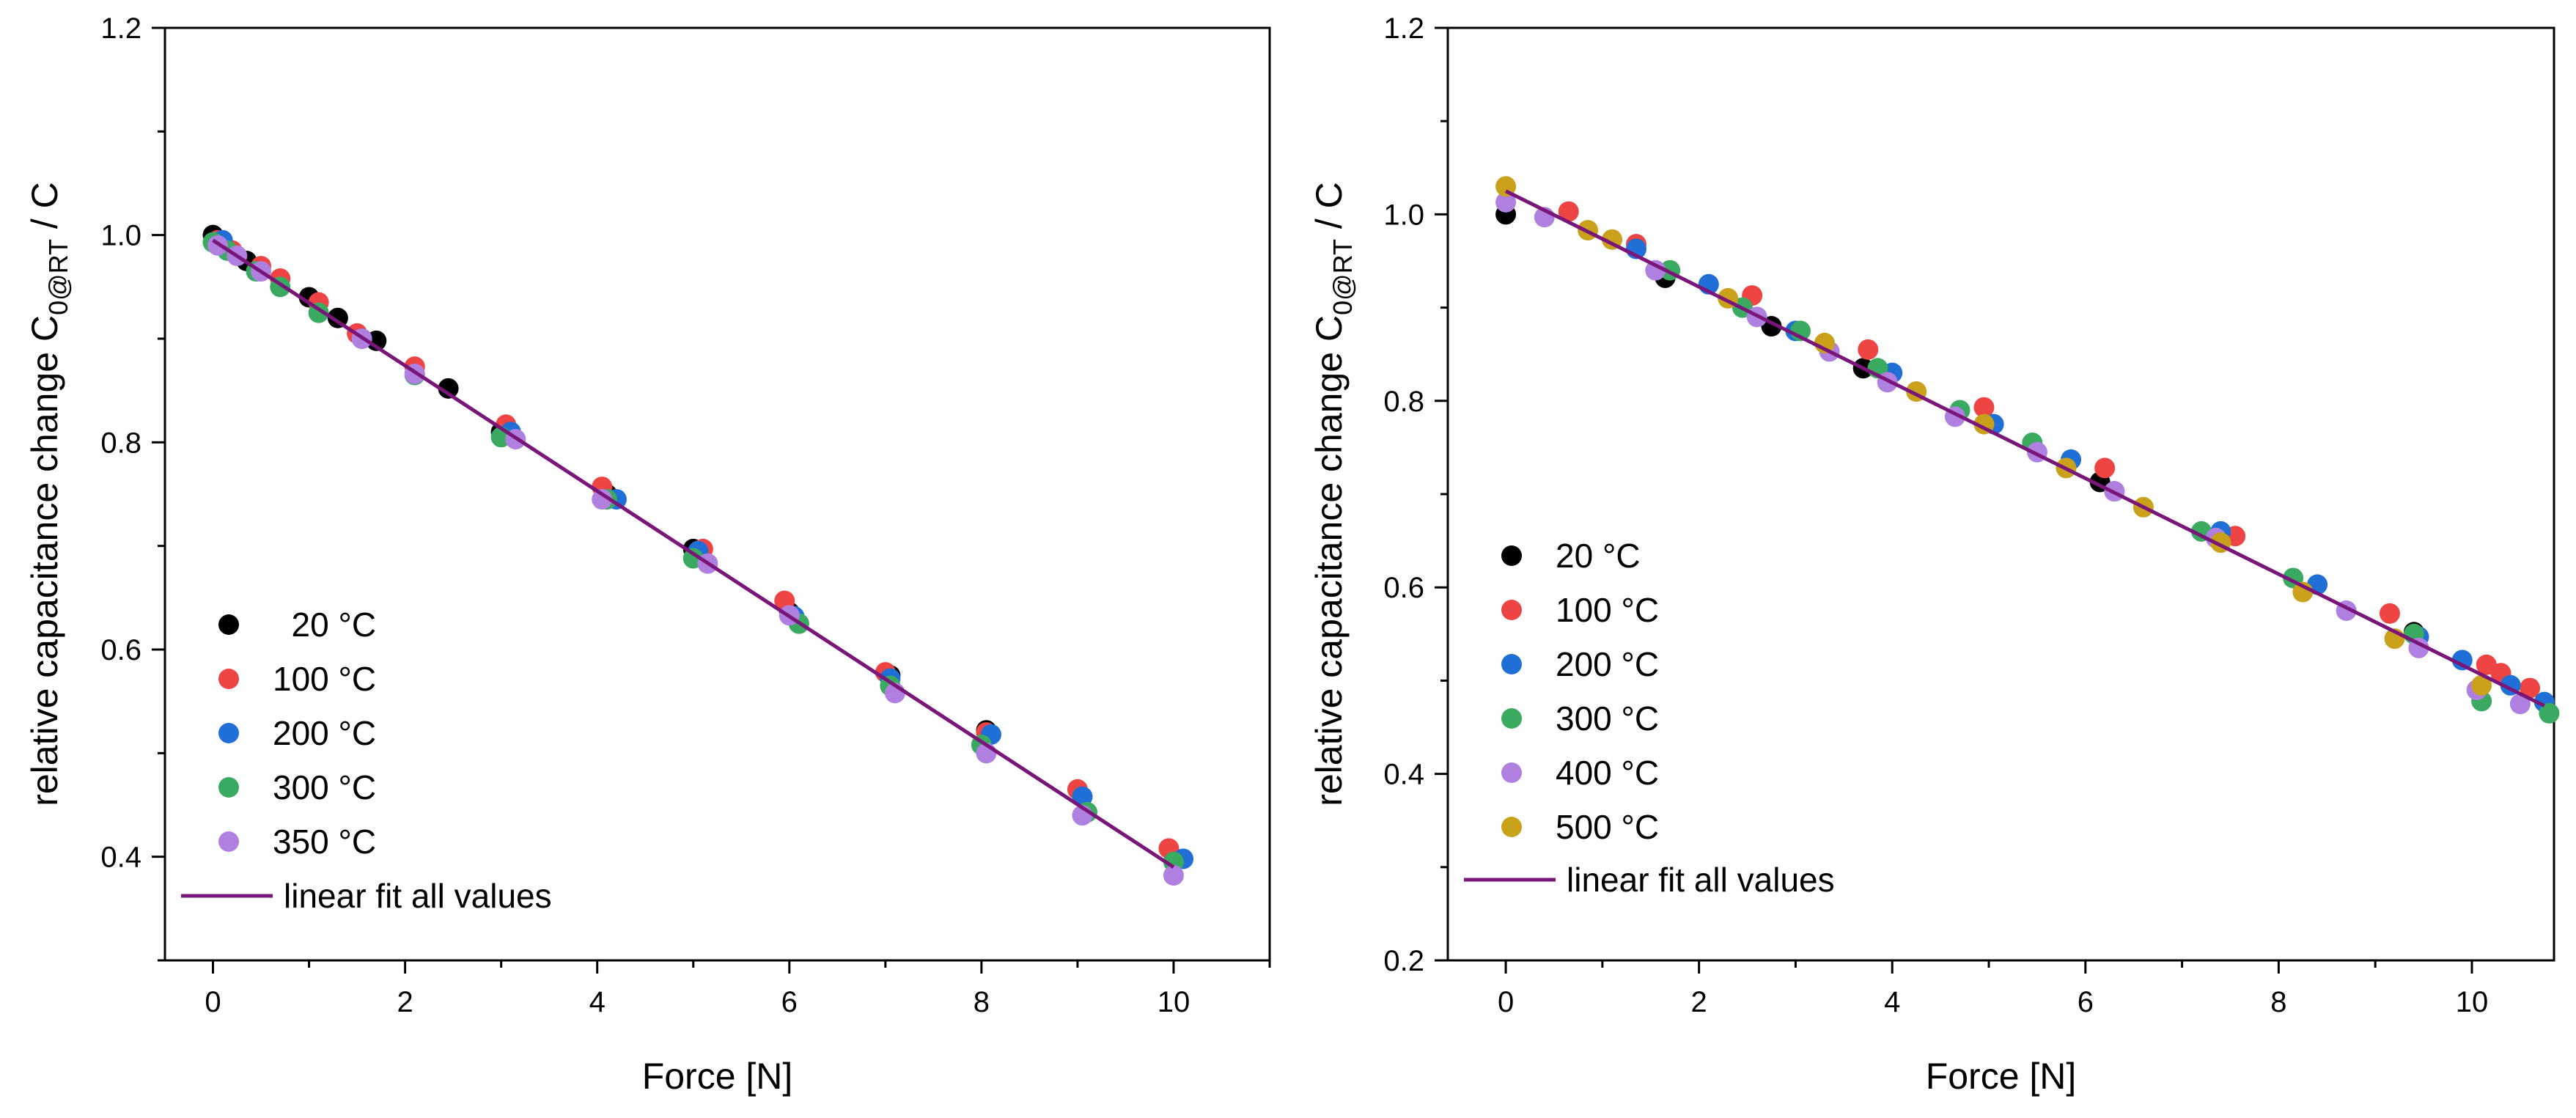  I want to click on y-tick-label: 0.2, so click(1403, 961).